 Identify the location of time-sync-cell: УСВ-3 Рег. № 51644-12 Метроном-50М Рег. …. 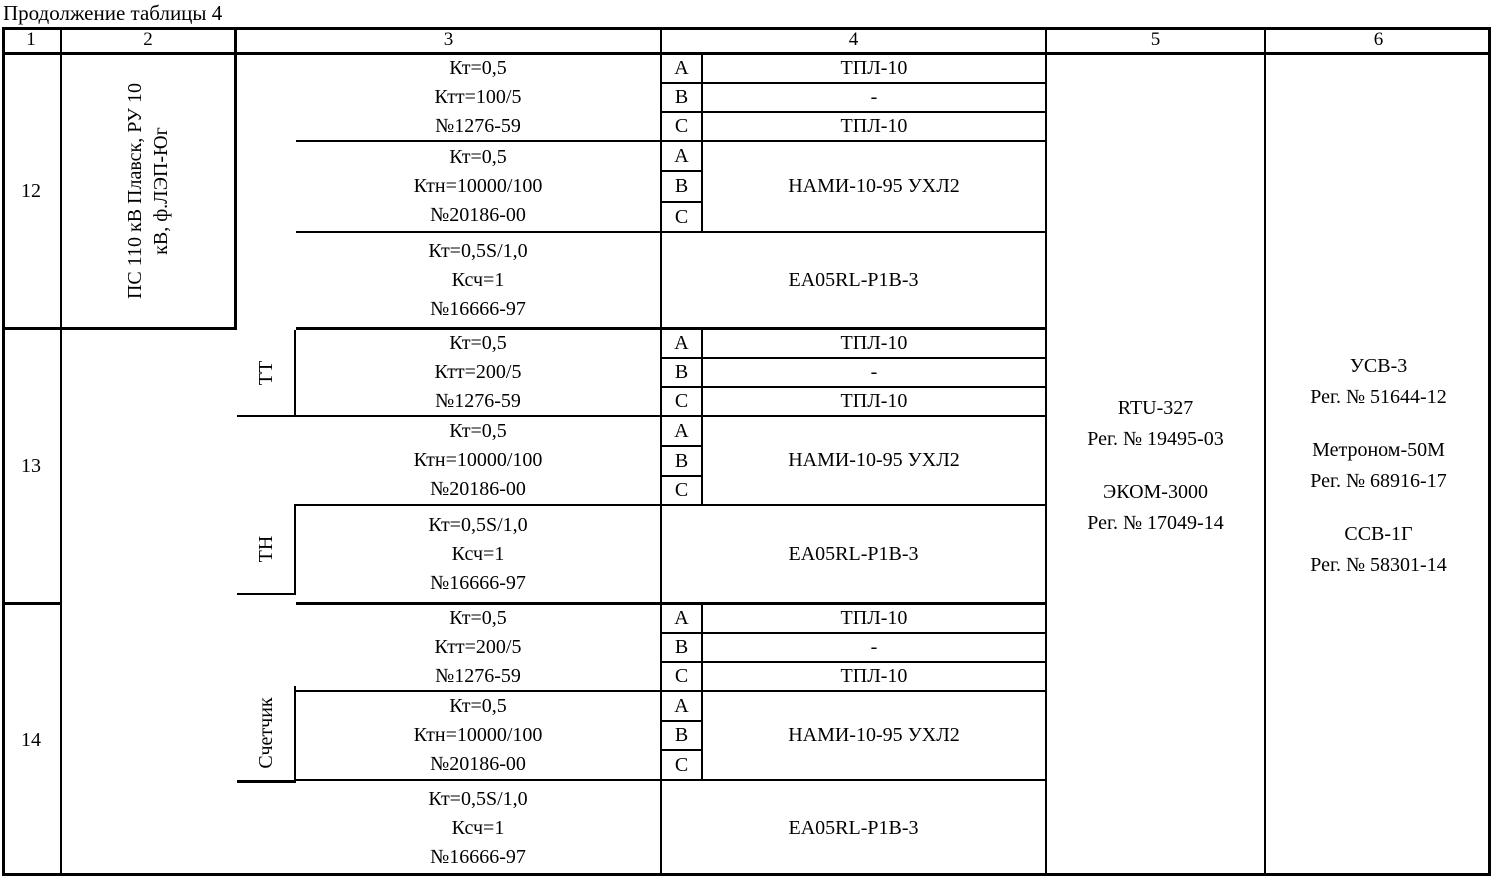
(1378, 465).